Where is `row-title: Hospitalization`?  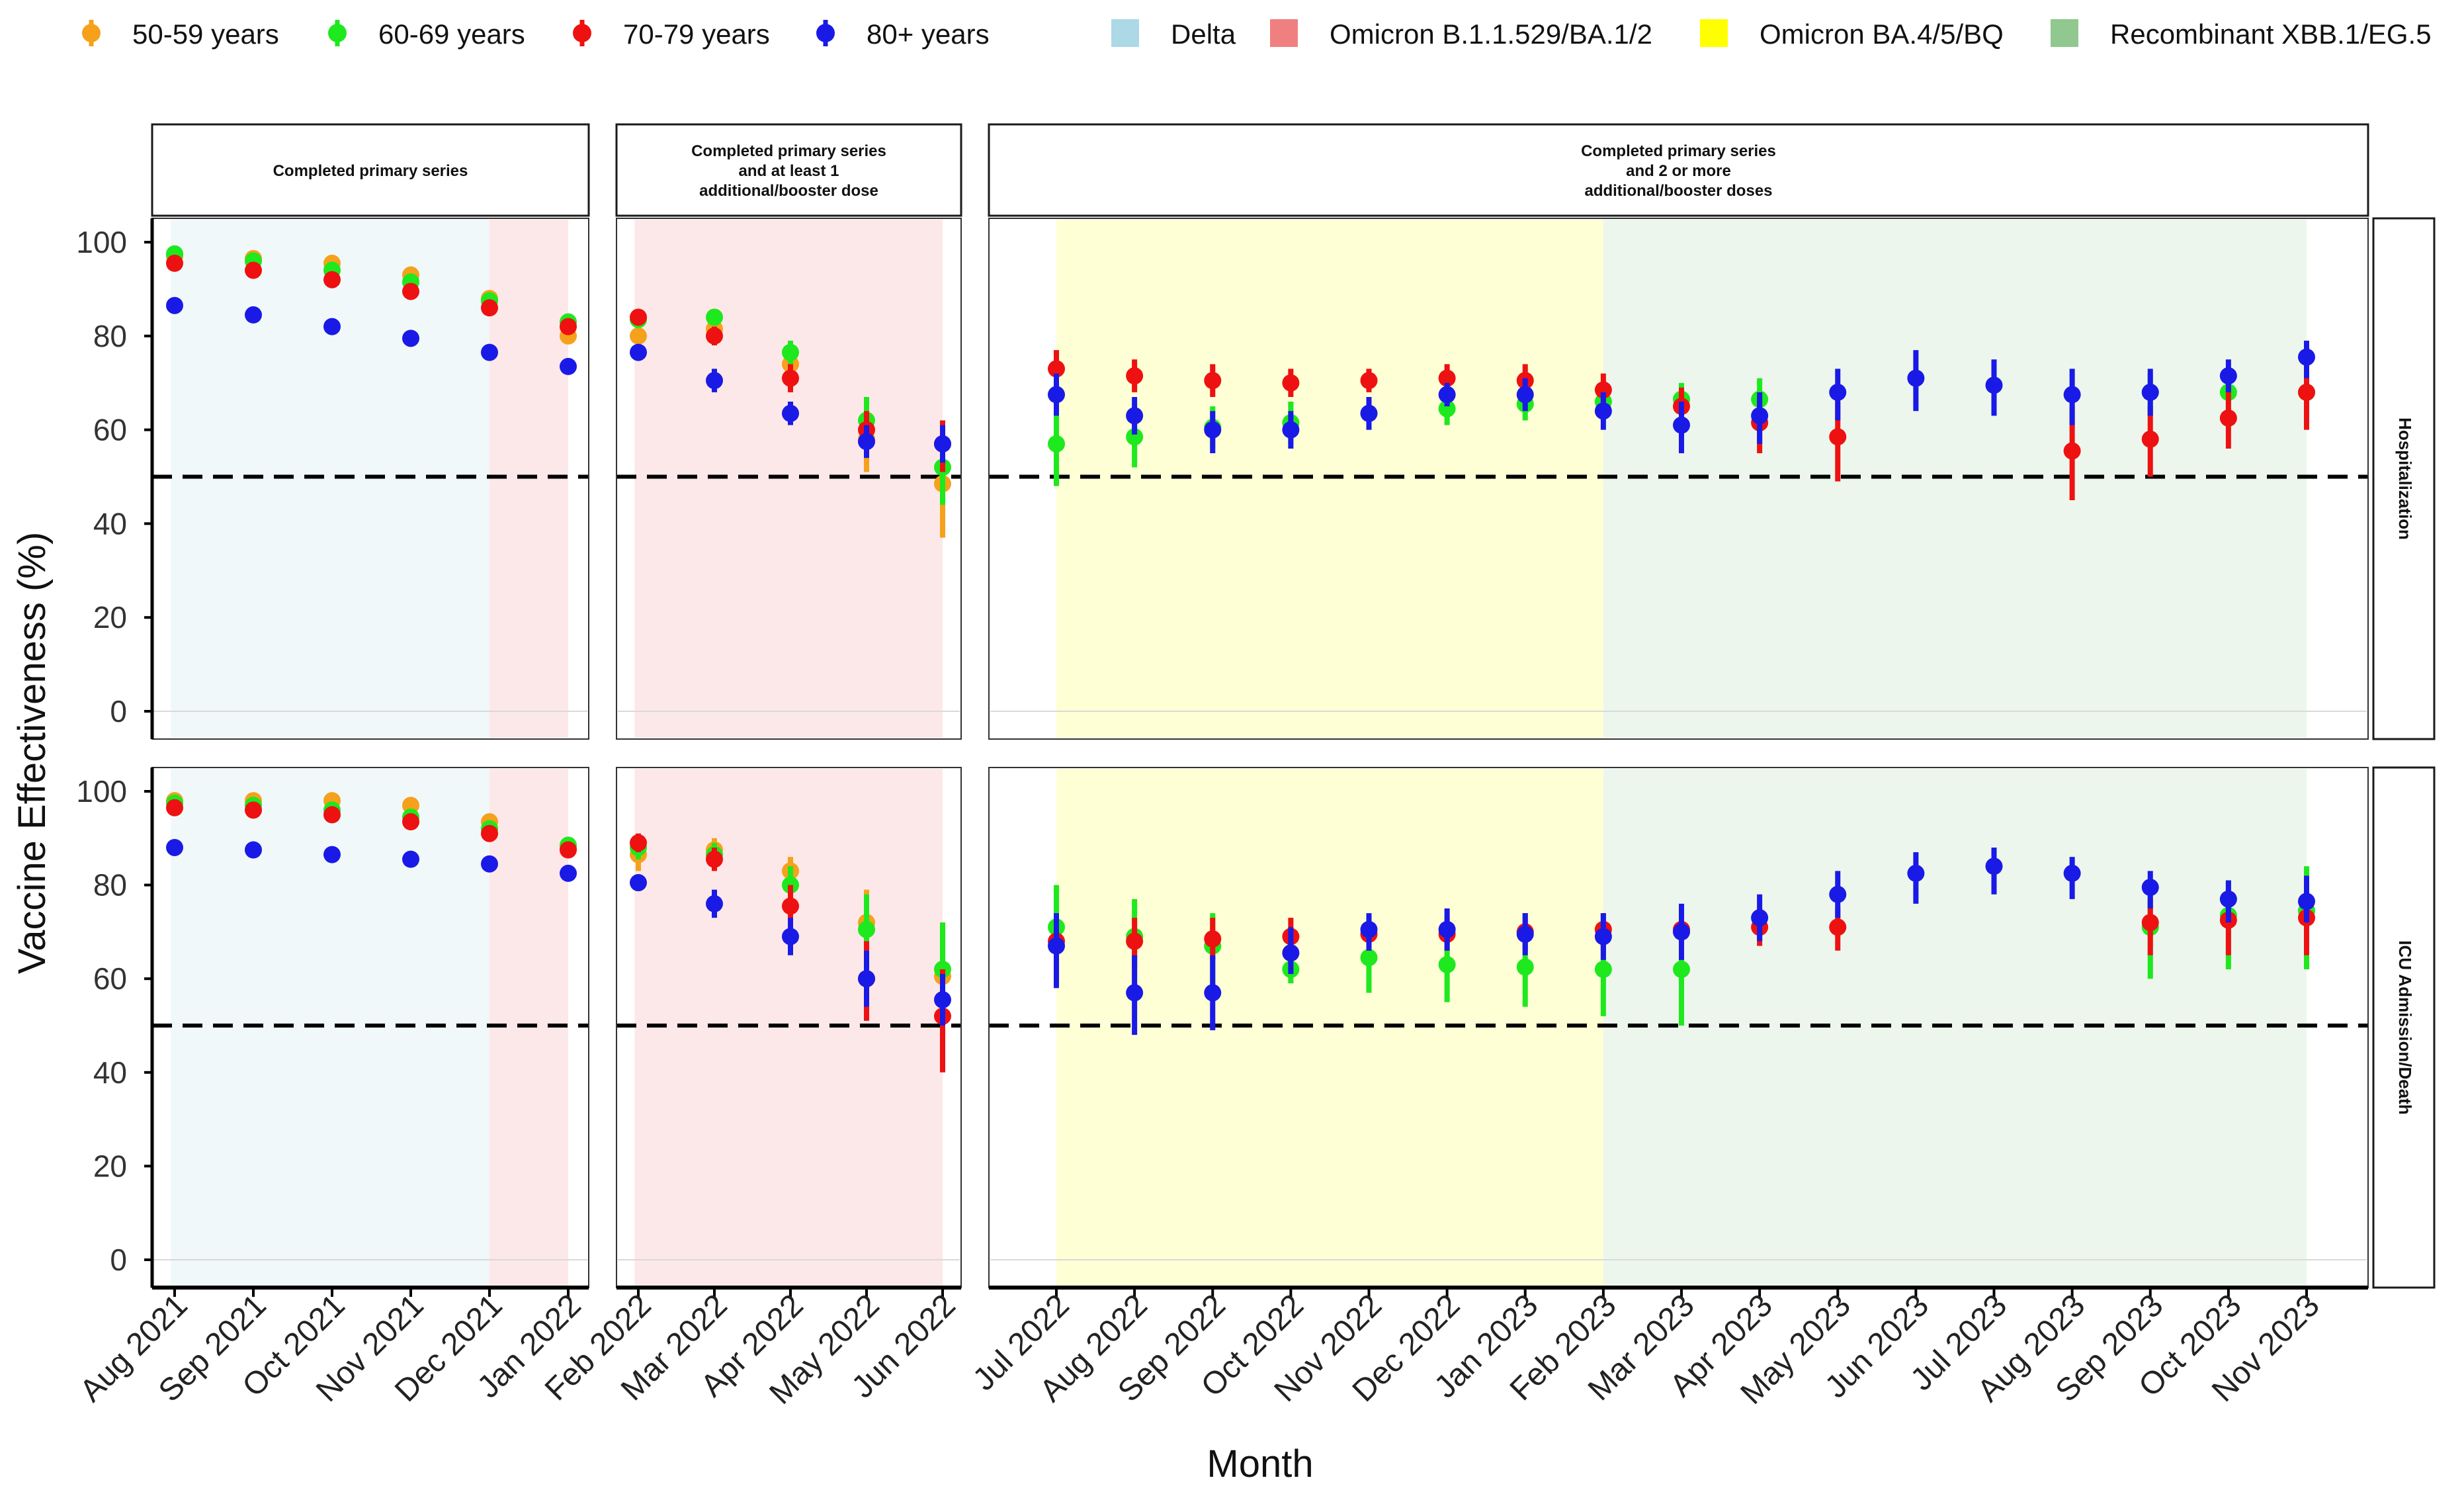 row-title: Hospitalization is located at coordinates (2405, 478).